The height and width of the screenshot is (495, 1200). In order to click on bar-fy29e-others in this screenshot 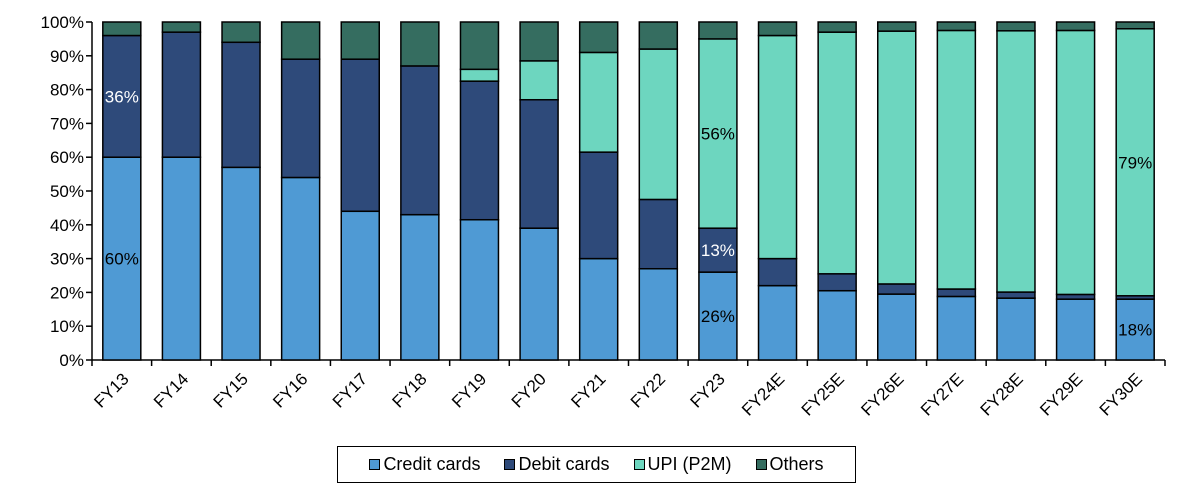, I will do `click(1075, 26)`.